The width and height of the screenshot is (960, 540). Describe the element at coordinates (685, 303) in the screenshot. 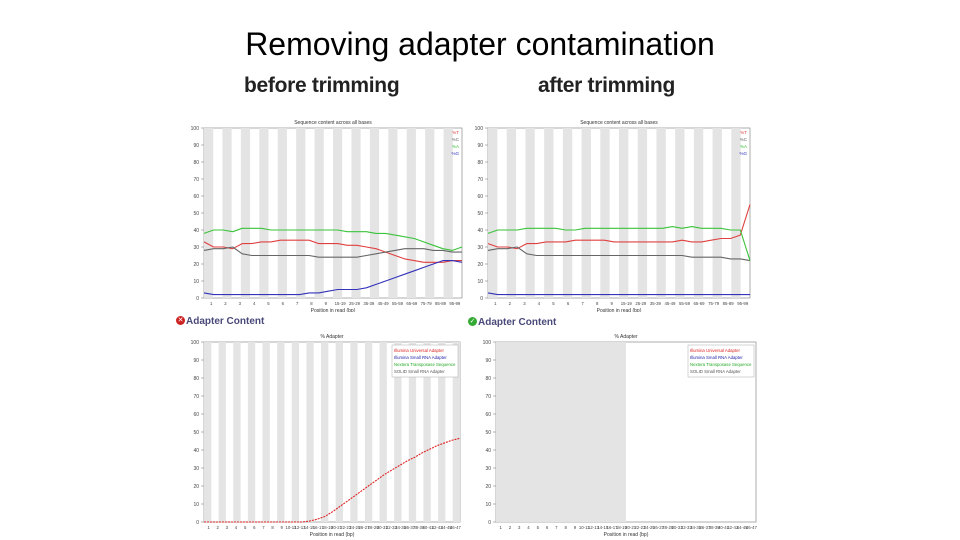

I see `x-tick-label: 55-59` at that location.